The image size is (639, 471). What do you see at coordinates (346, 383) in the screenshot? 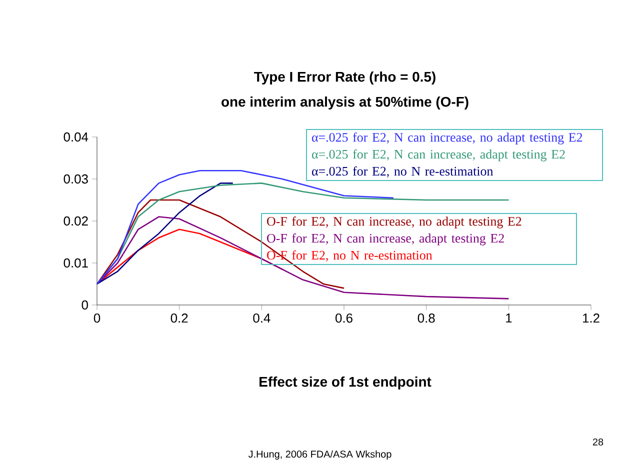
I see `x-axis-title: Effect size of 1st endpoint` at bounding box center [346, 383].